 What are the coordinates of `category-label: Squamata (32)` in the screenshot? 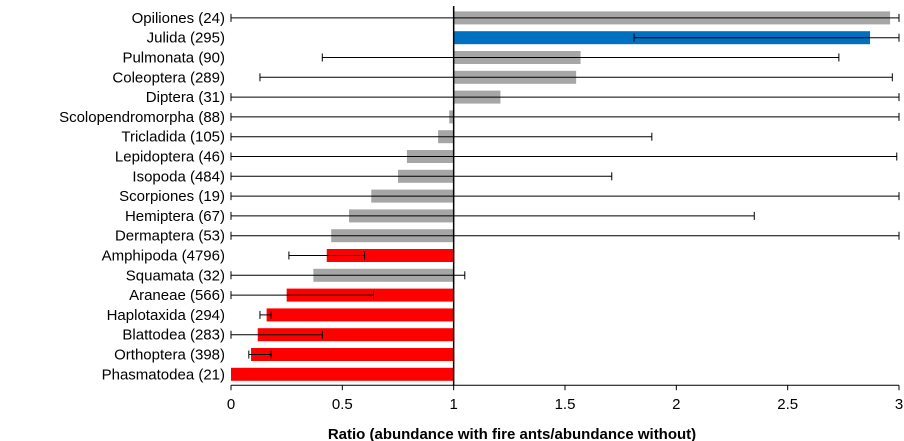 It's located at (175, 275).